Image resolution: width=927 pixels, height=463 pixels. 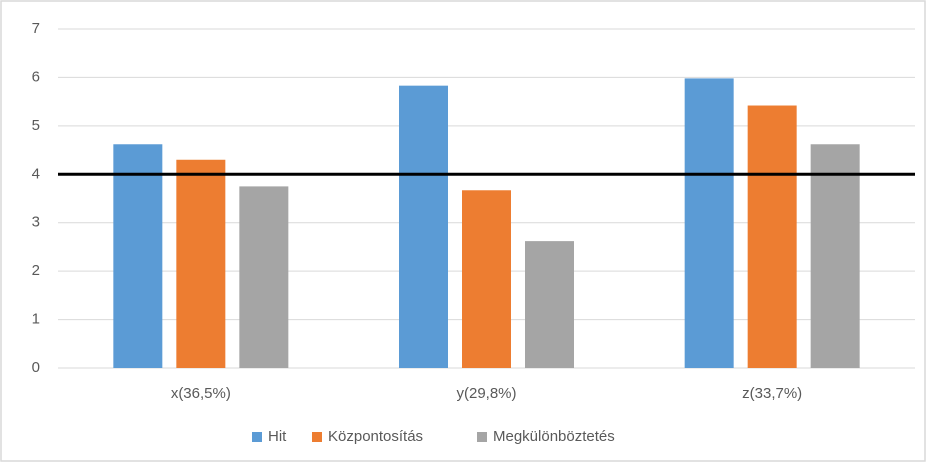 I want to click on y-tick-label: 0, so click(x=36, y=367).